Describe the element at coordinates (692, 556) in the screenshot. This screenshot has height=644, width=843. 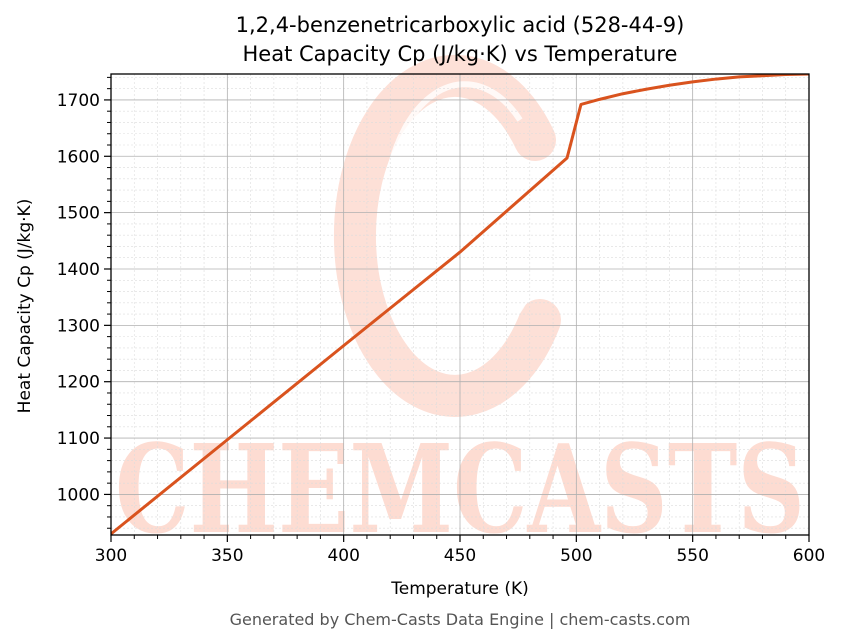
I see `x-tick-label: 550` at that location.